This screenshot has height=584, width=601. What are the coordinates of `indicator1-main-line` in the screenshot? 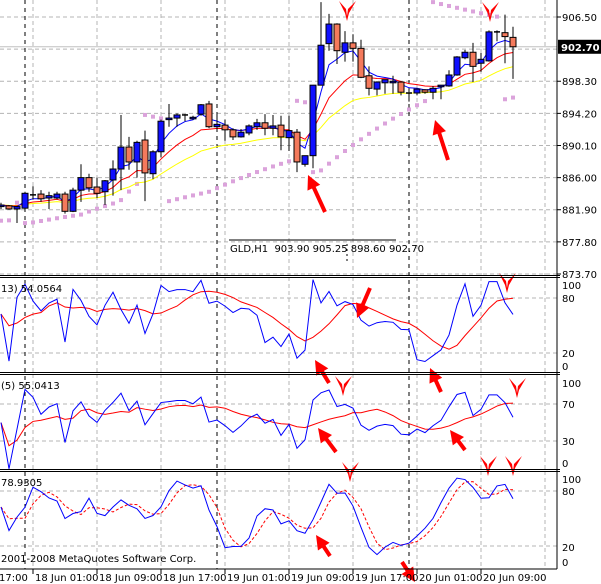 It's located at (257, 321).